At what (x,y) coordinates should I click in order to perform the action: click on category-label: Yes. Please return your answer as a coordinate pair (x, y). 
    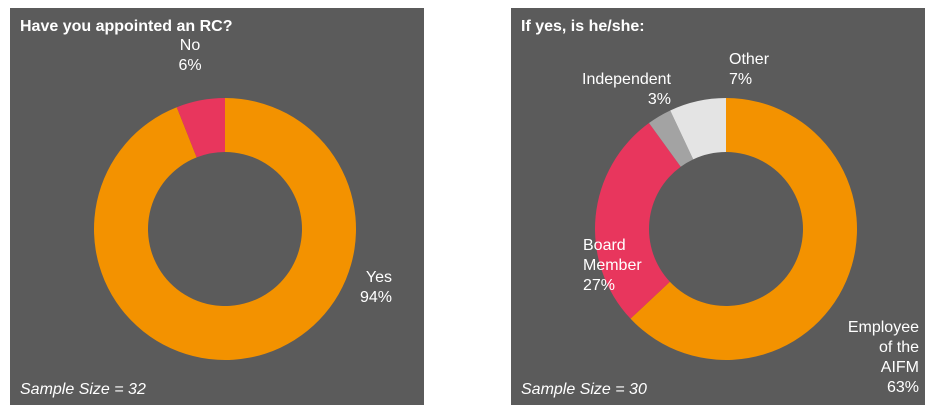
    Looking at the image, I should click on (378, 277).